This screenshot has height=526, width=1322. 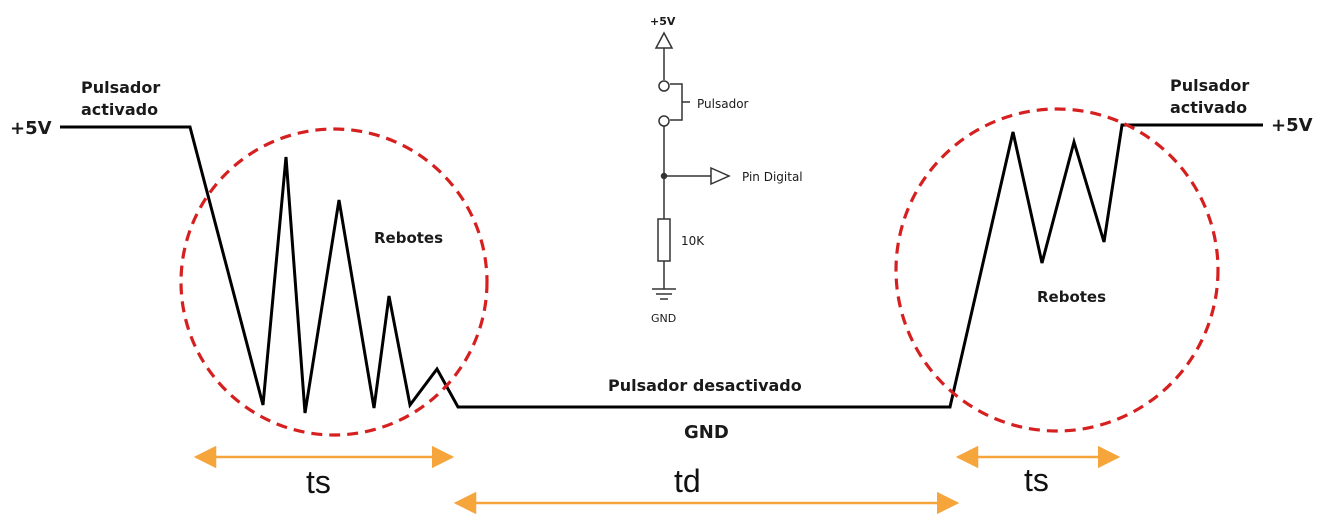 I want to click on schematic-resistor-label: 10K, so click(x=693, y=241).